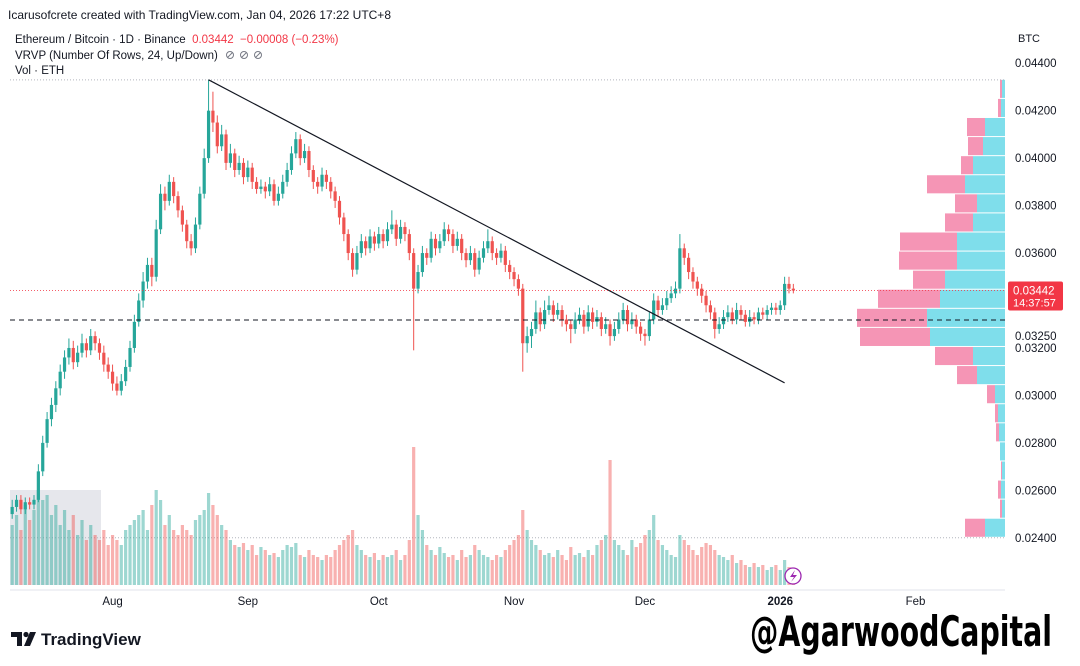  I want to click on y-tick-label: 0.03250, so click(1036, 337).